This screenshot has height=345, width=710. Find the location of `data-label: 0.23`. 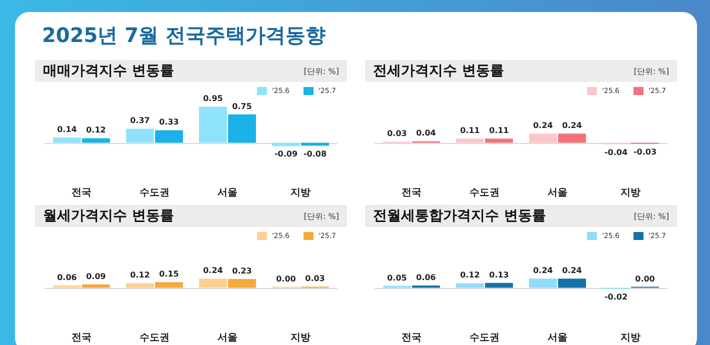

data-label: 0.23 is located at coordinates (242, 271).